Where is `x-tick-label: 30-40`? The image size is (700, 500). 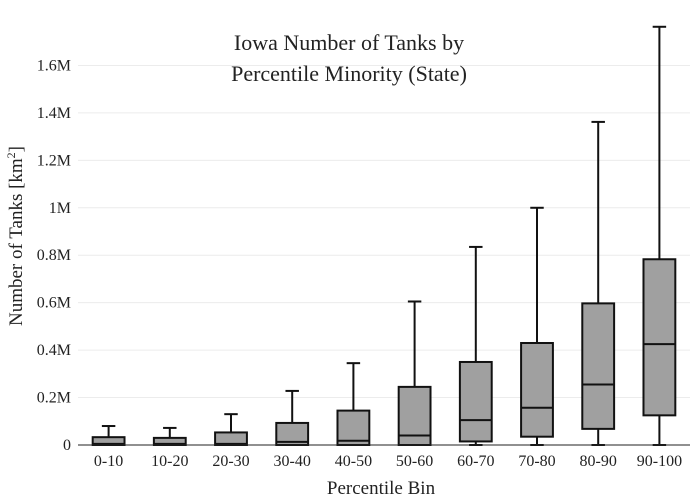
x-tick-label: 30-40 is located at coordinates (292, 461).